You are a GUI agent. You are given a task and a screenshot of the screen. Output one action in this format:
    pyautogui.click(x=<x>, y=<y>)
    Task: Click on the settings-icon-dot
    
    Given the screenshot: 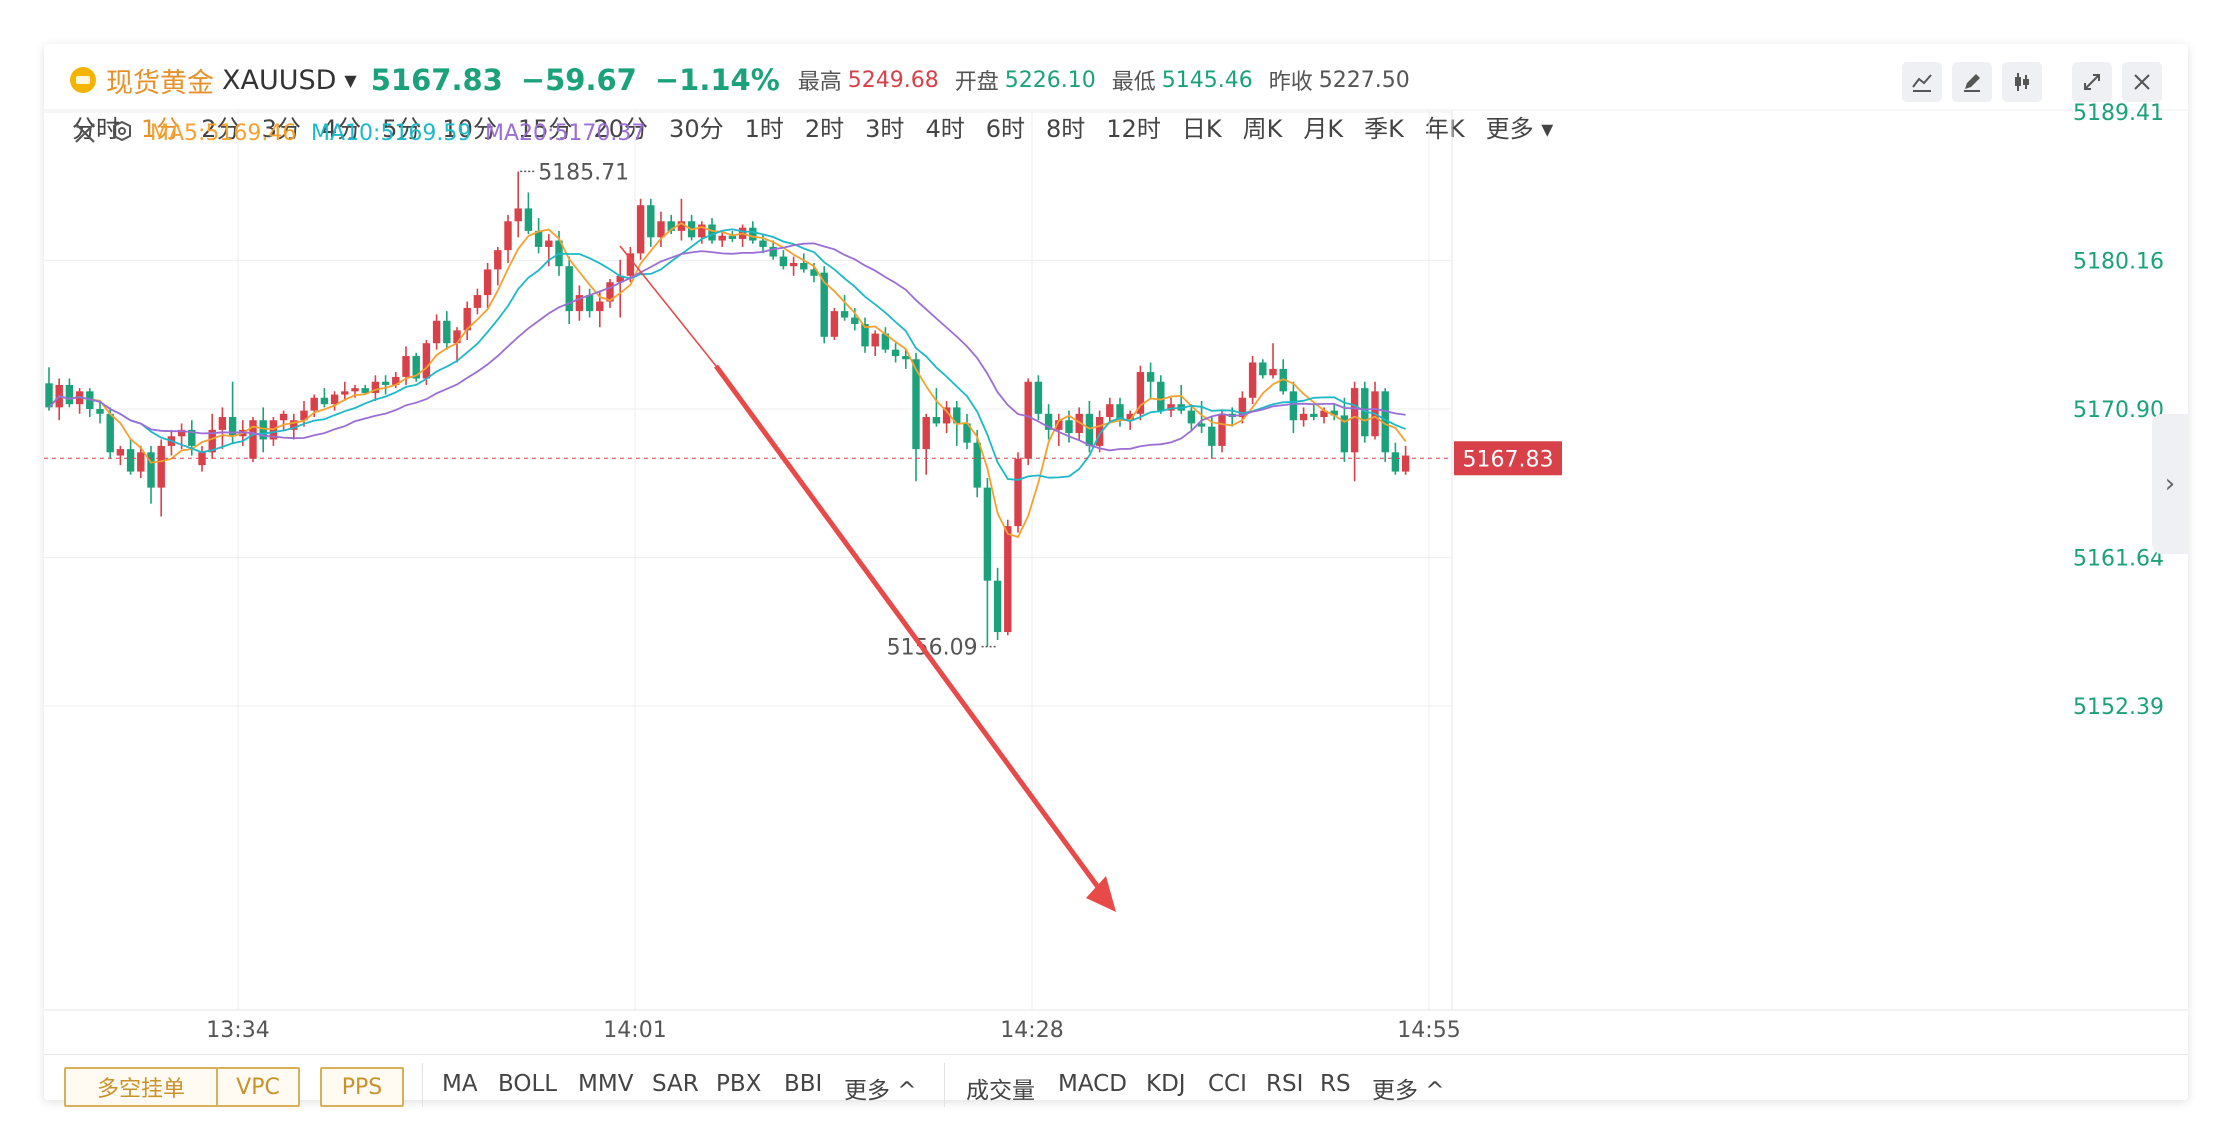 What is the action you would take?
    pyautogui.click(x=122, y=131)
    